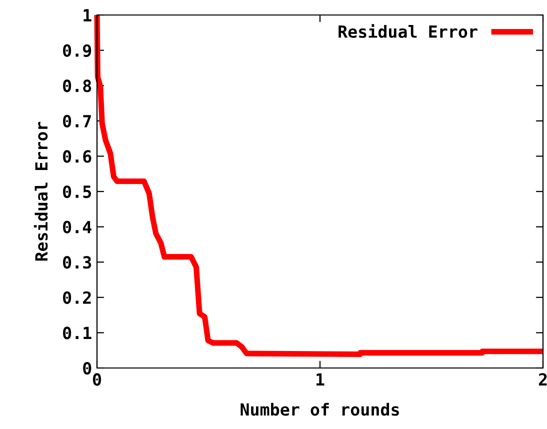 Image resolution: width=547 pixels, height=429 pixels. What do you see at coordinates (77, 297) in the screenshot?
I see `y-tick-label: 0.2` at bounding box center [77, 297].